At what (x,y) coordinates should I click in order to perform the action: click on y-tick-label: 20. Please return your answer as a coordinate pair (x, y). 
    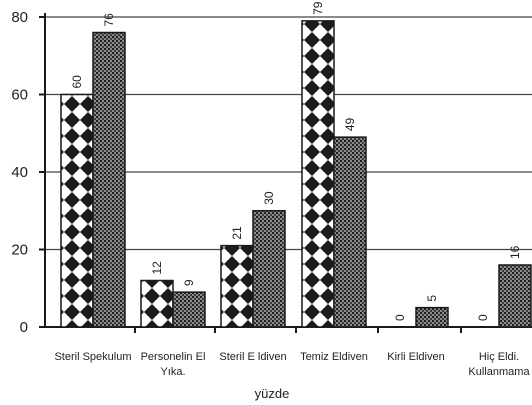
    Looking at the image, I should click on (19, 250).